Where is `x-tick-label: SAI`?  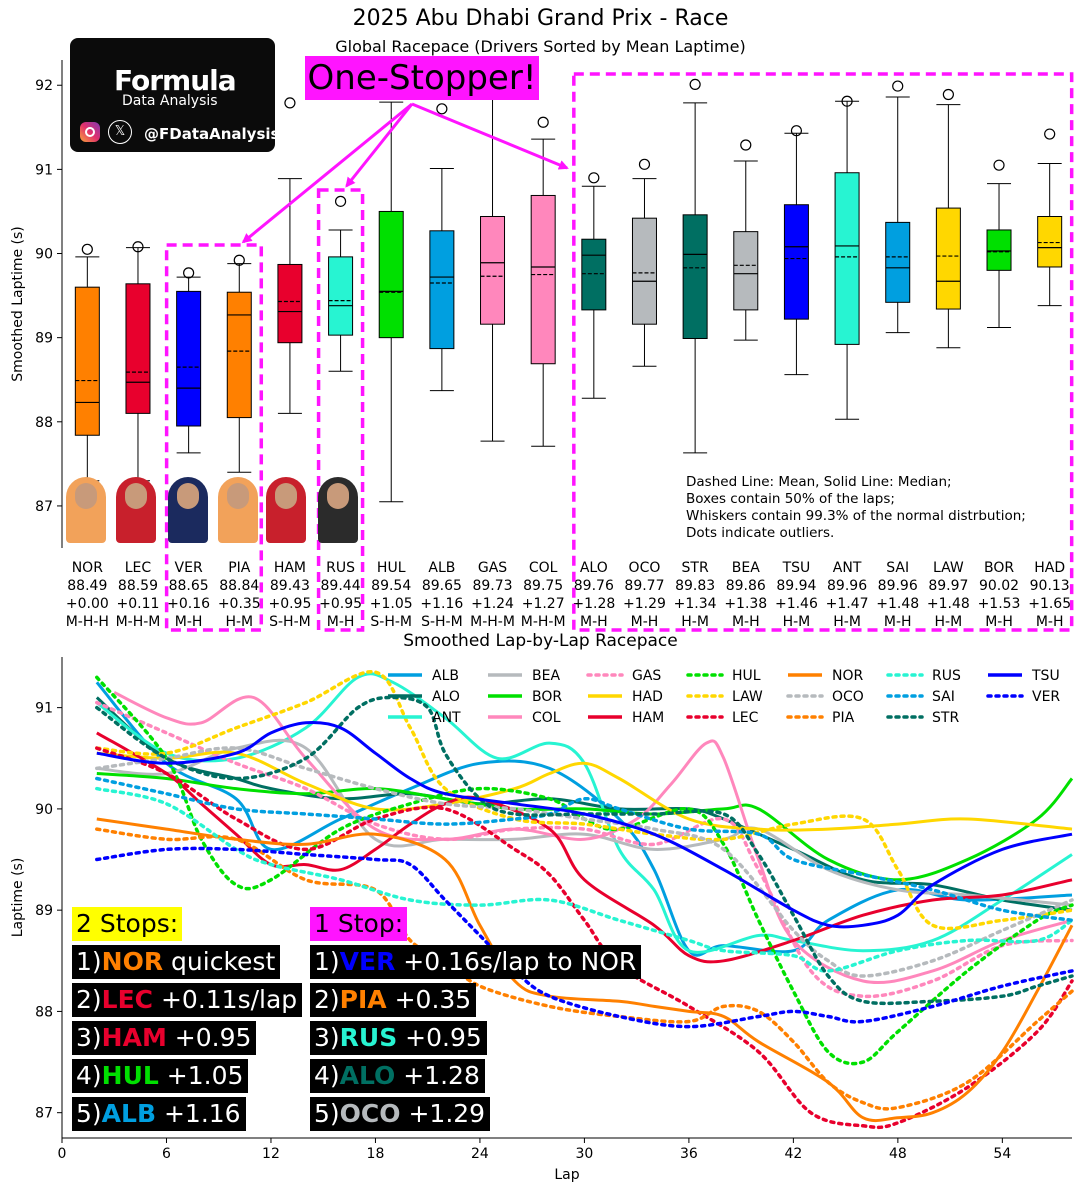
x-tick-label: SAI is located at coordinates (897, 568).